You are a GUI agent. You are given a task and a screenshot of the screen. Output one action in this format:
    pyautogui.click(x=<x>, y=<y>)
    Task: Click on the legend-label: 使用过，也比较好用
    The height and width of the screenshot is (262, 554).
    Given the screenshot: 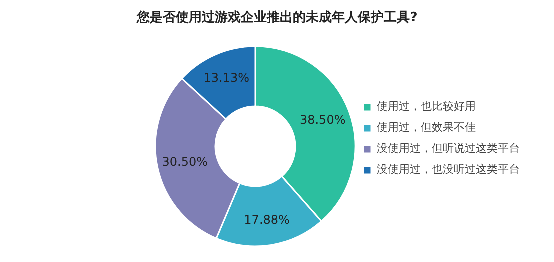 What is the action you would take?
    pyautogui.click(x=426, y=106)
    